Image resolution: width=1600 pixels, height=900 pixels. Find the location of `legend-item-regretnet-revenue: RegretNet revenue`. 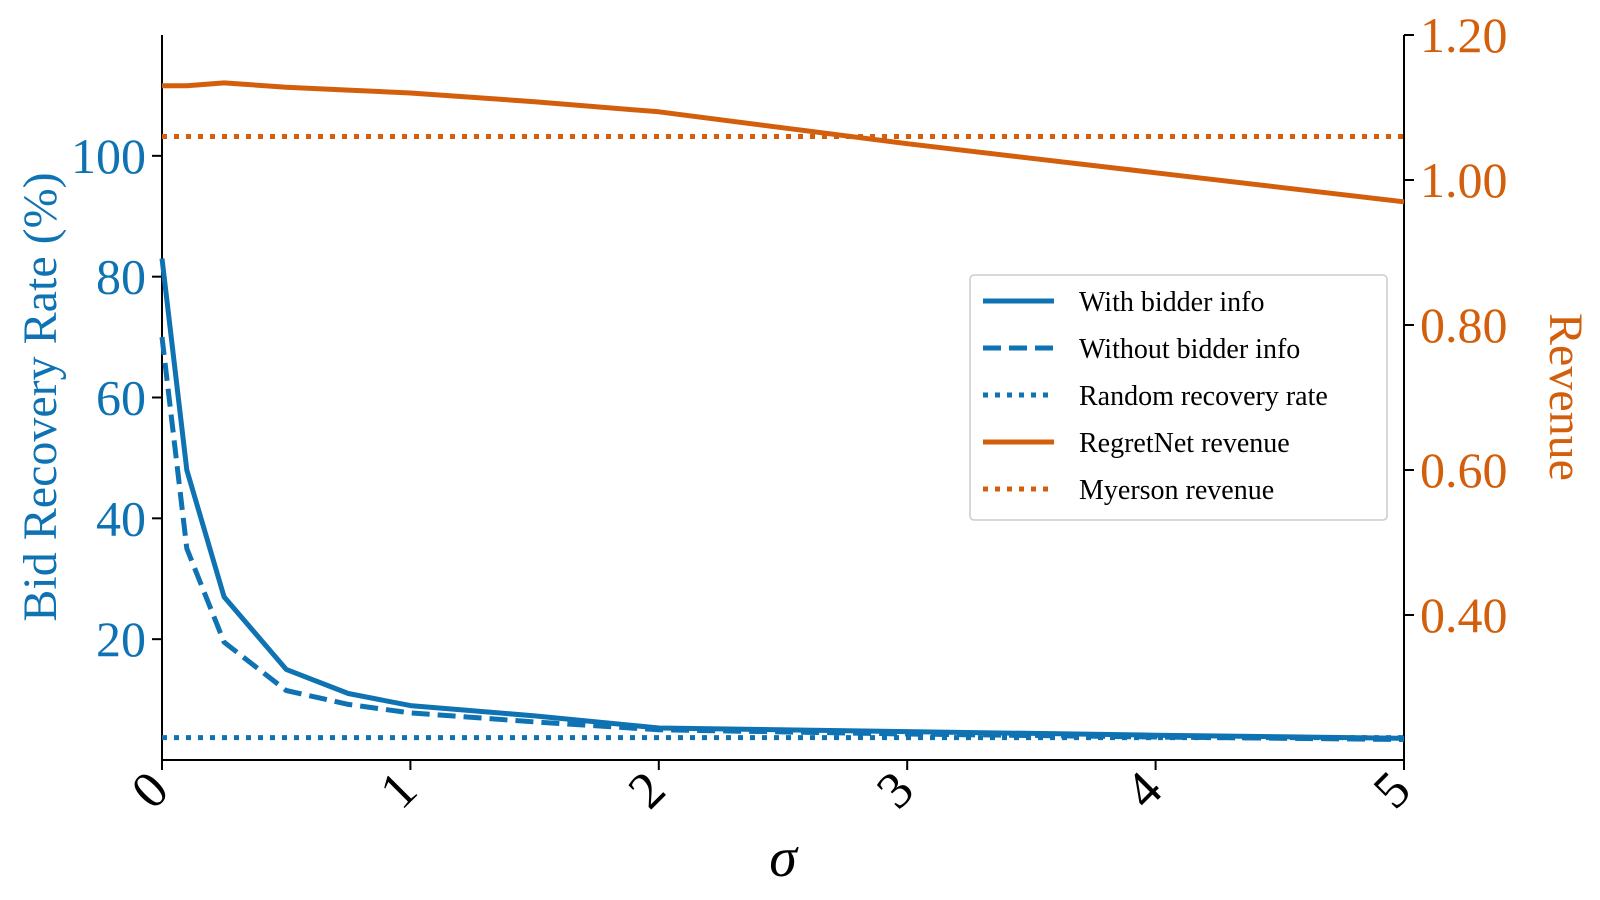

legend-item-regretnet-revenue: RegretNet revenue is located at coordinates (1136, 443).